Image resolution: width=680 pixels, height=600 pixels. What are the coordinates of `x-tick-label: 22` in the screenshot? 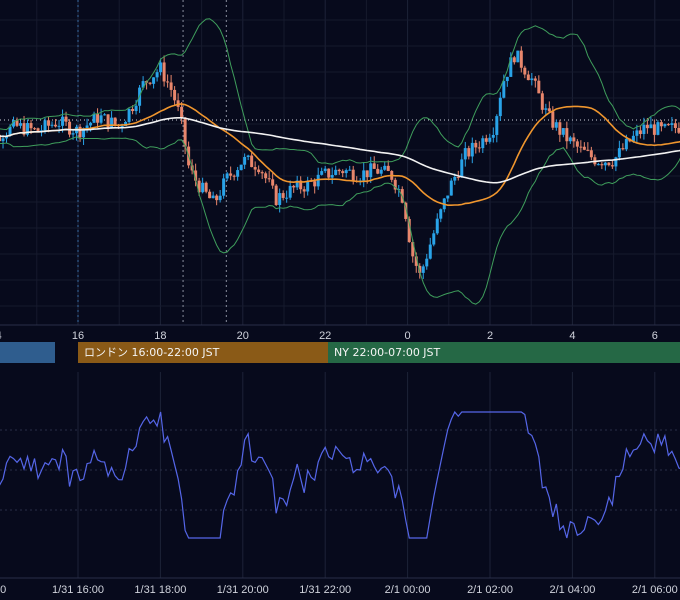 It's located at (325, 336).